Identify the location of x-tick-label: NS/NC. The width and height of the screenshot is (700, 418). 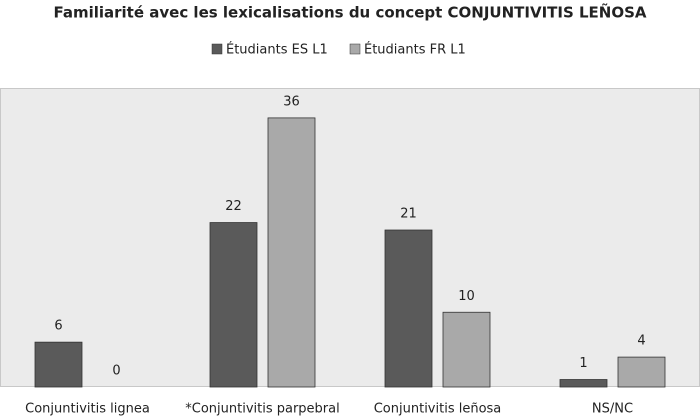
(612, 409).